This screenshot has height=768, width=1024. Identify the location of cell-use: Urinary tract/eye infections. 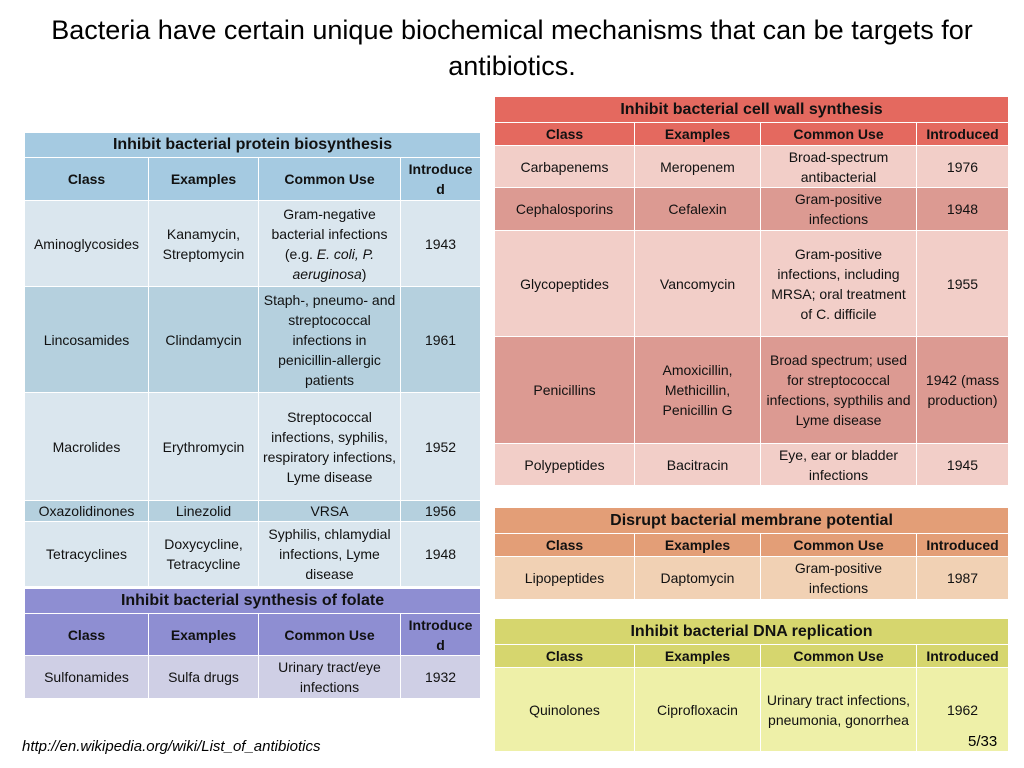
(329, 677).